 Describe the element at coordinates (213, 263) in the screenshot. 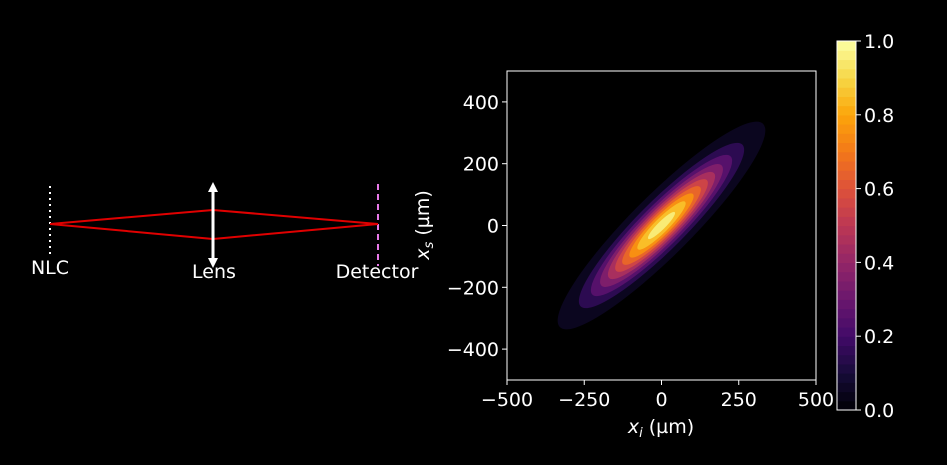

I see `lens-arrow-down-icon` at that location.